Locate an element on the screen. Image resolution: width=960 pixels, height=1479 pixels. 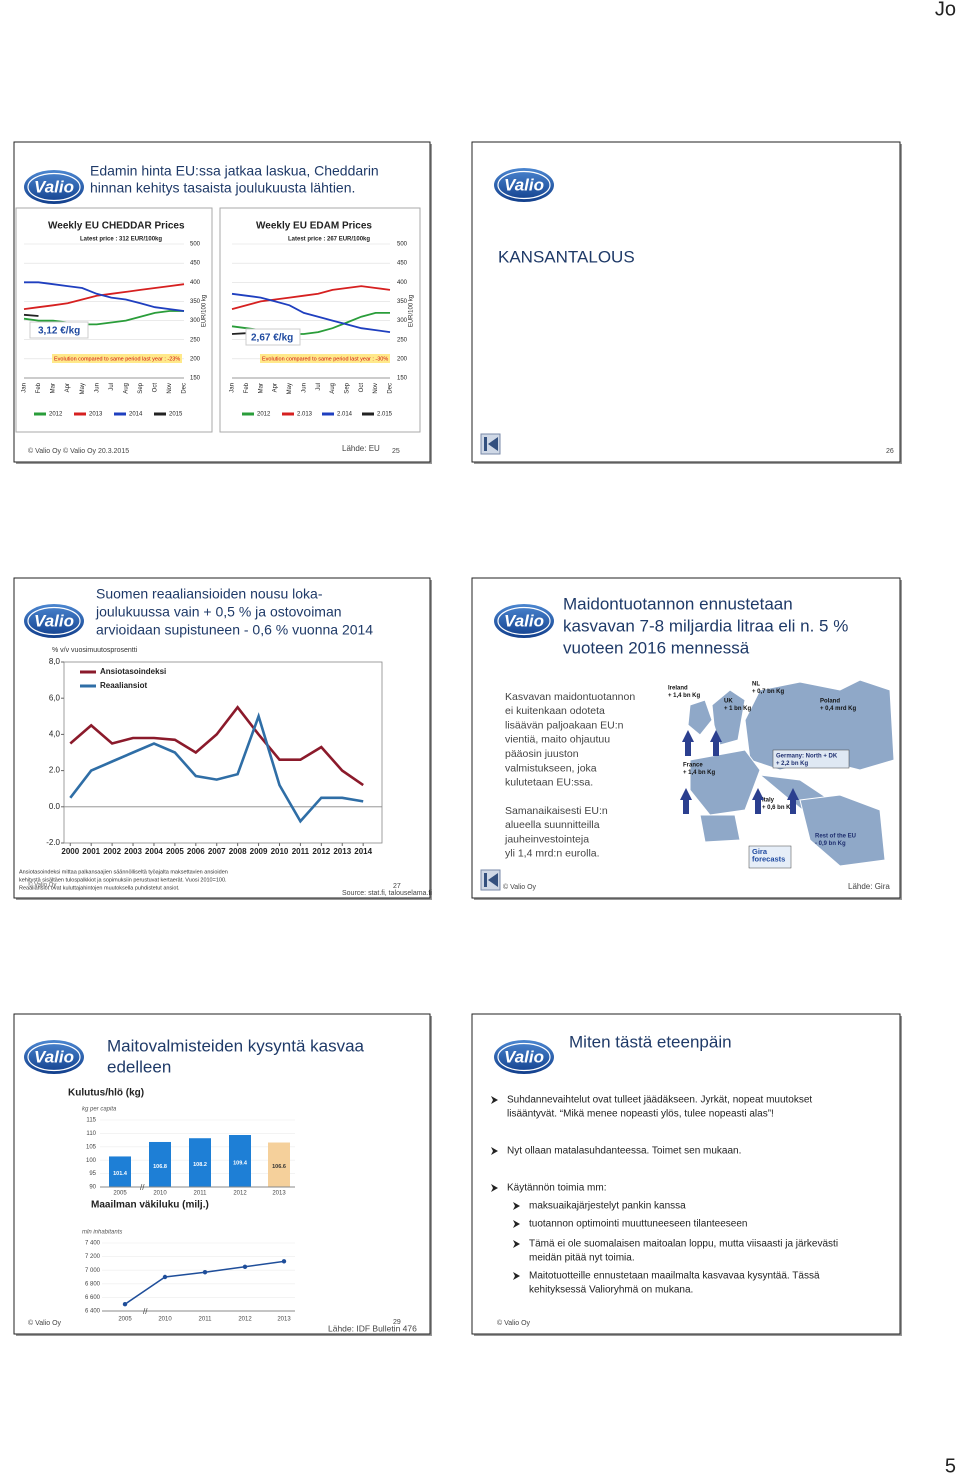
x-tick-label: Dec is located at coordinates (391, 388).